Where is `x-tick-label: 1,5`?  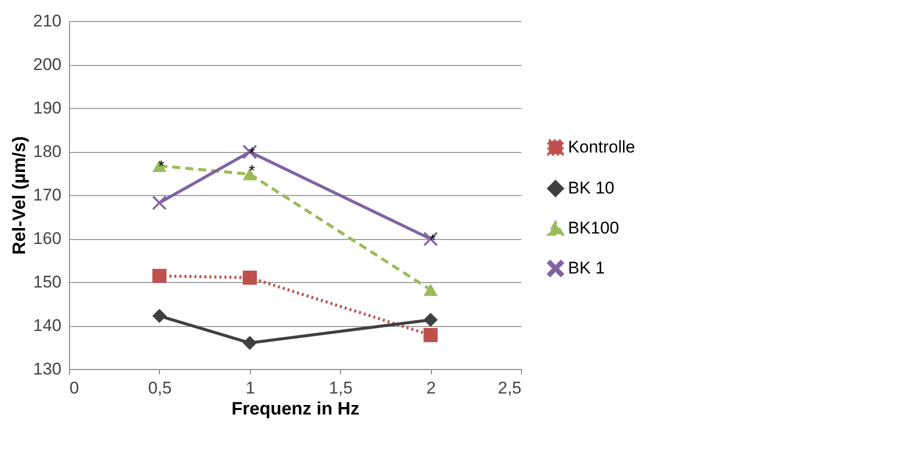 x-tick-label: 1,5 is located at coordinates (340, 388).